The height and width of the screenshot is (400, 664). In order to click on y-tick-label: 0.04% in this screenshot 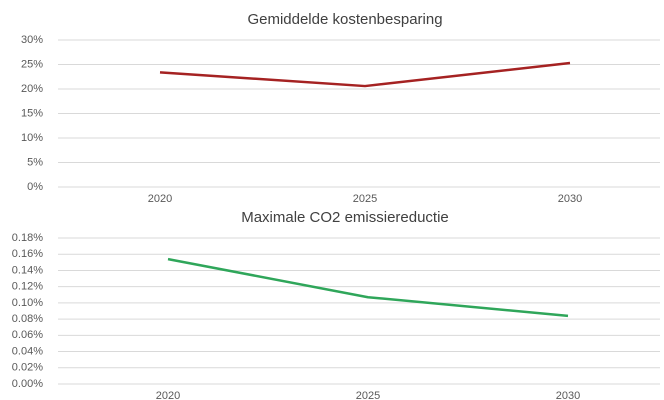, I will do `click(27, 351)`.